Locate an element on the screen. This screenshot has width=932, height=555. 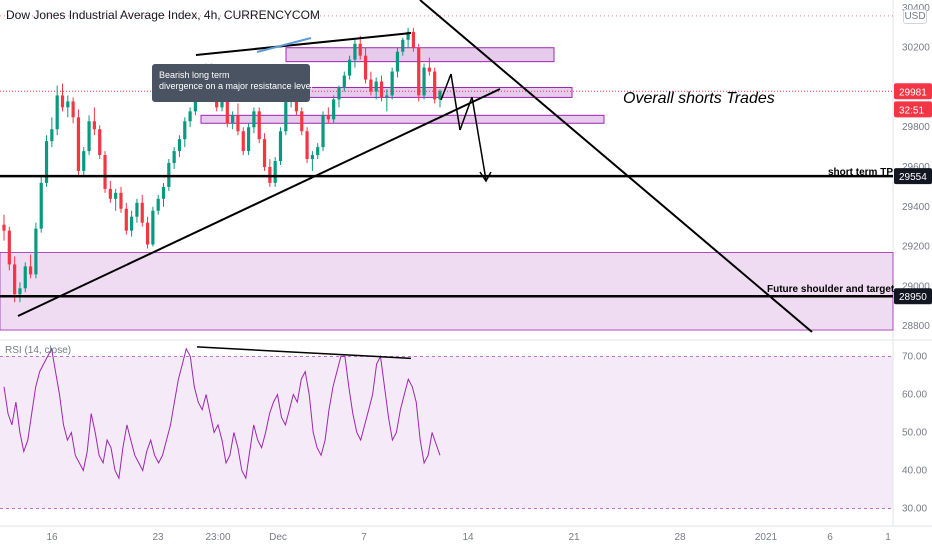
time-tick-7: 28 is located at coordinates (680, 537).